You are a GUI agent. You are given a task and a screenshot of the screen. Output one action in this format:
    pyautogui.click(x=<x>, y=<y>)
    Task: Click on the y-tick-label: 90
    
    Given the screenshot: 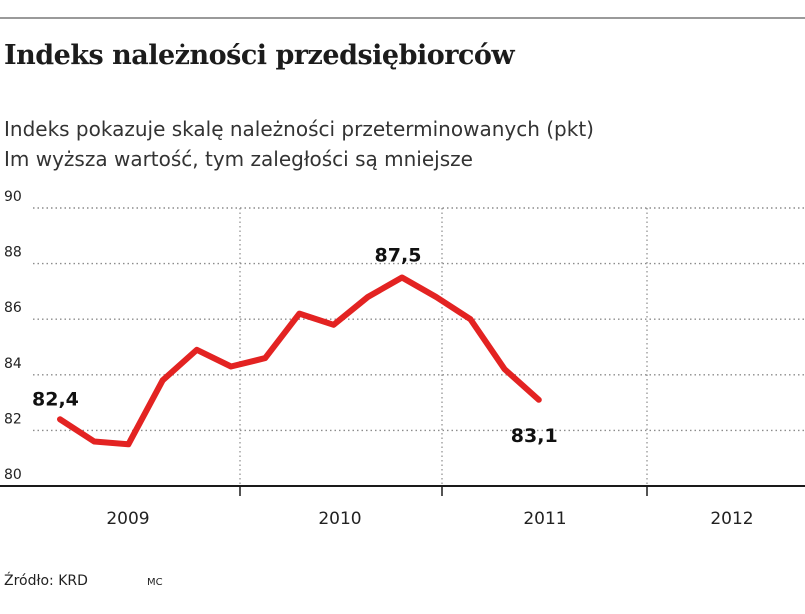 What is the action you would take?
    pyautogui.click(x=13, y=197)
    